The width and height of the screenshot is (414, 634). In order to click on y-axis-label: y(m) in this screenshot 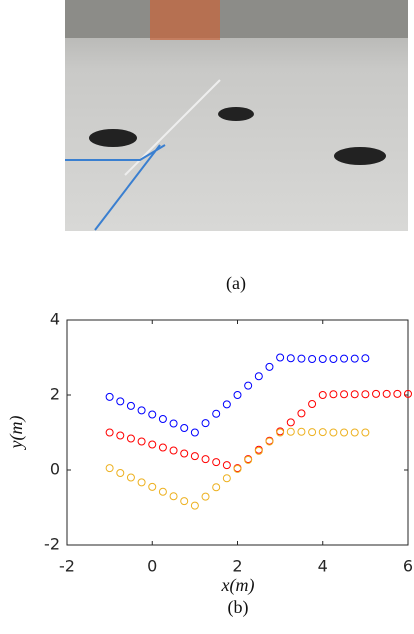, I will do `click(16, 433)`.